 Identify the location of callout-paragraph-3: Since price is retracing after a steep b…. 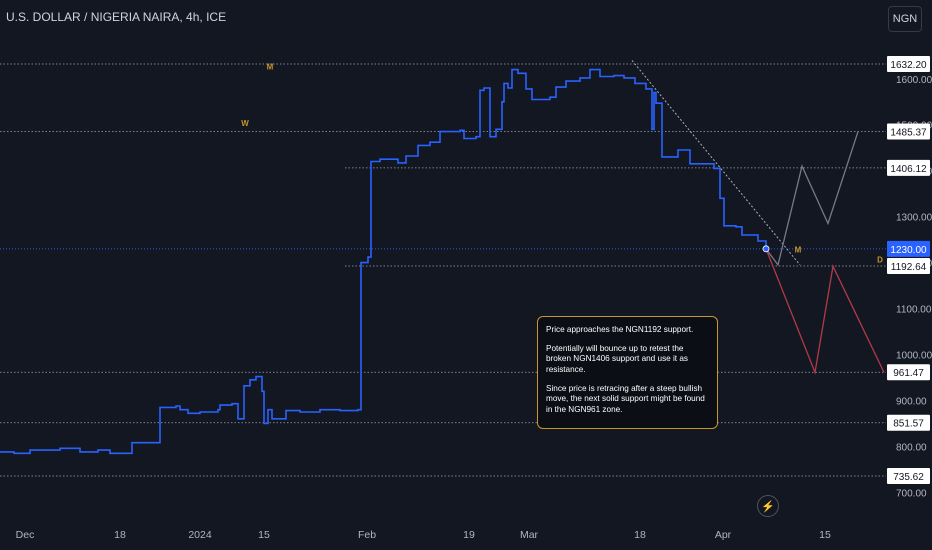
(625, 398).